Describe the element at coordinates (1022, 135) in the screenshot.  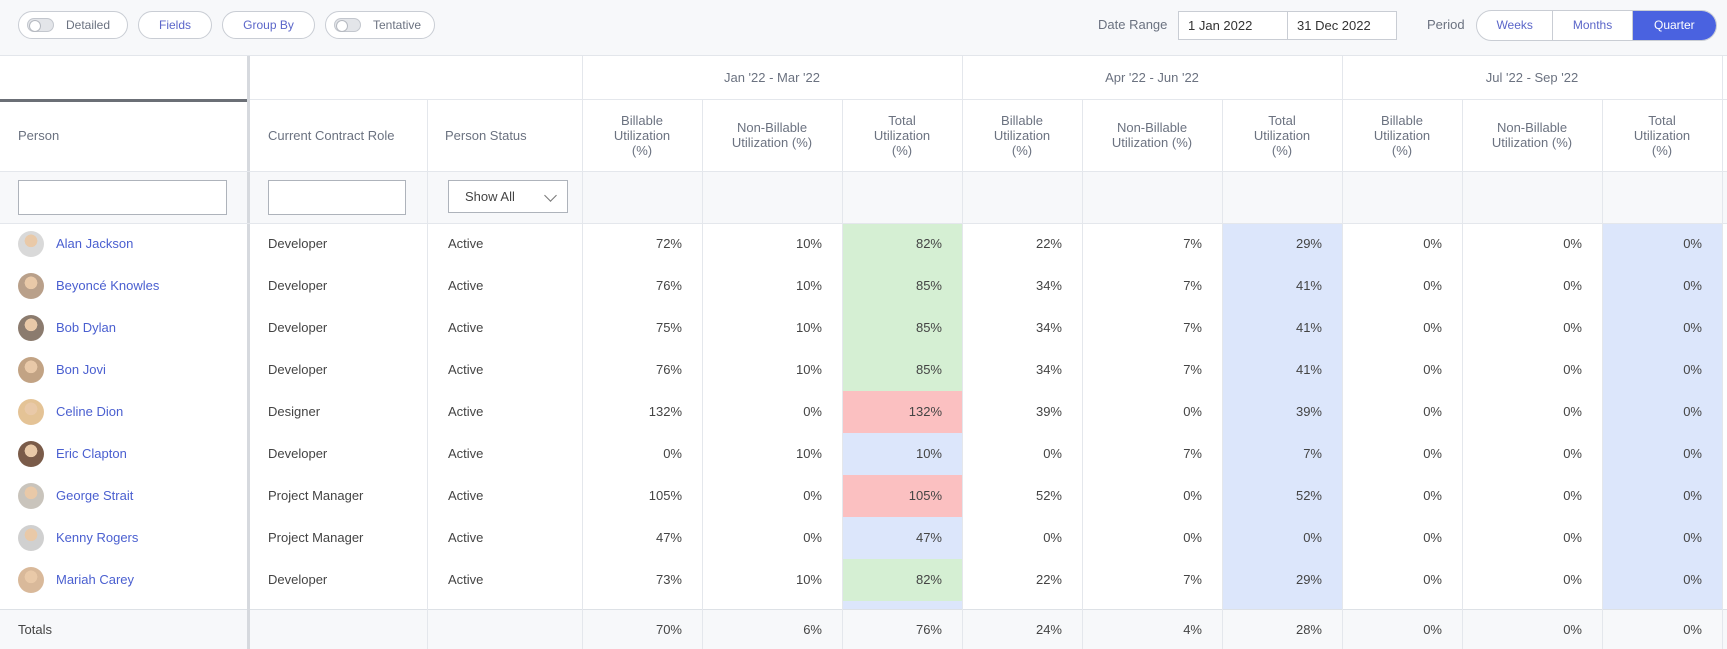
I see `column-header-q2-billable: Billable Utilization (%)` at that location.